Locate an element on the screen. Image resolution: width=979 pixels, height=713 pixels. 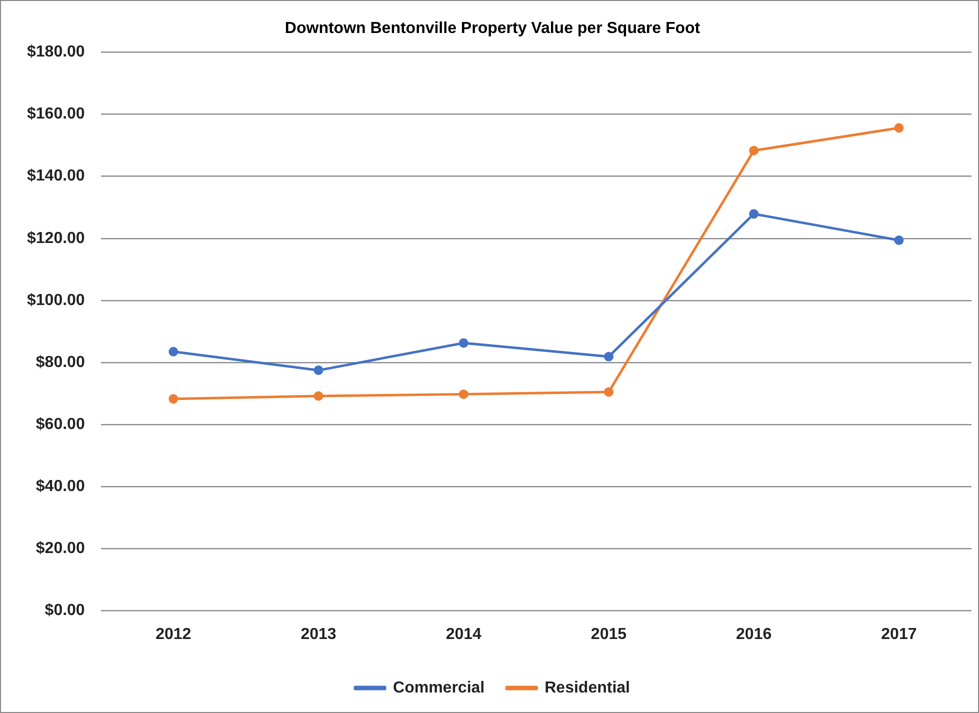
x-tick-label: 2014 is located at coordinates (464, 634).